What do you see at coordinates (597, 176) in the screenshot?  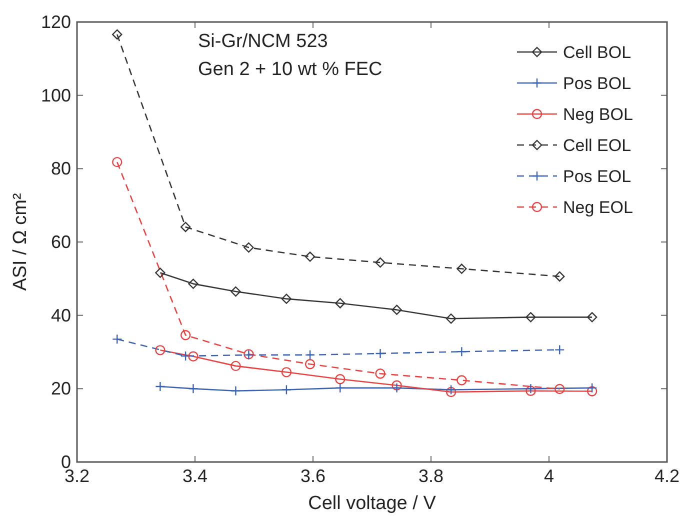 I see `legend-label: Pos EOL` at bounding box center [597, 176].